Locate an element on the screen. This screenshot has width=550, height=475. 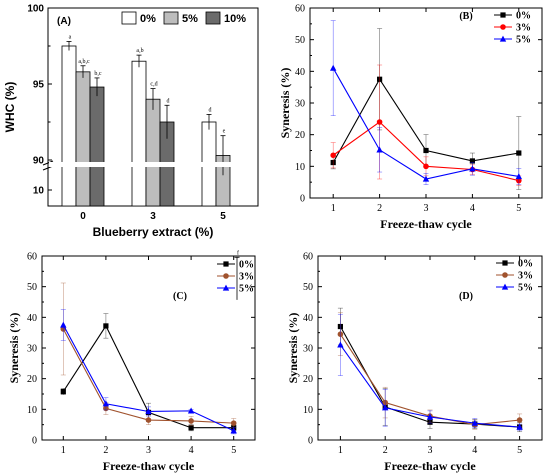
panel-a-legend-label: 0% is located at coordinates (148, 19).